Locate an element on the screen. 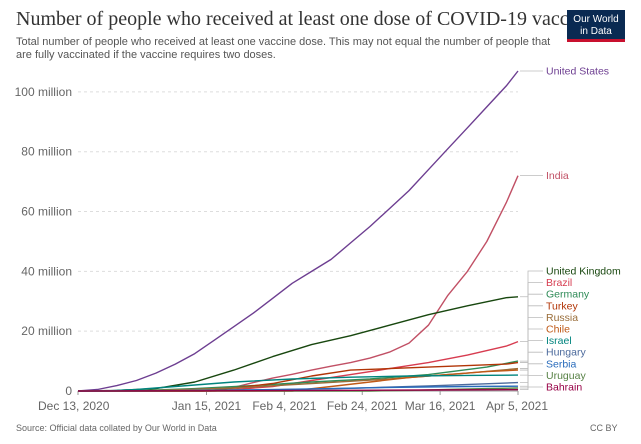 This screenshot has height=444, width=641. series-label-uruguay: Uruguay is located at coordinates (566, 376).